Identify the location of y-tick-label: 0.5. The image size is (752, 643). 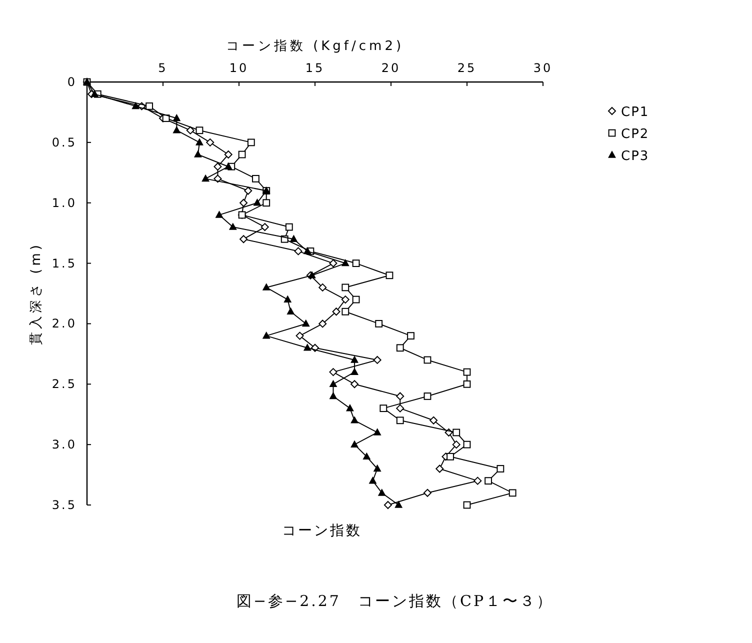
(64, 142).